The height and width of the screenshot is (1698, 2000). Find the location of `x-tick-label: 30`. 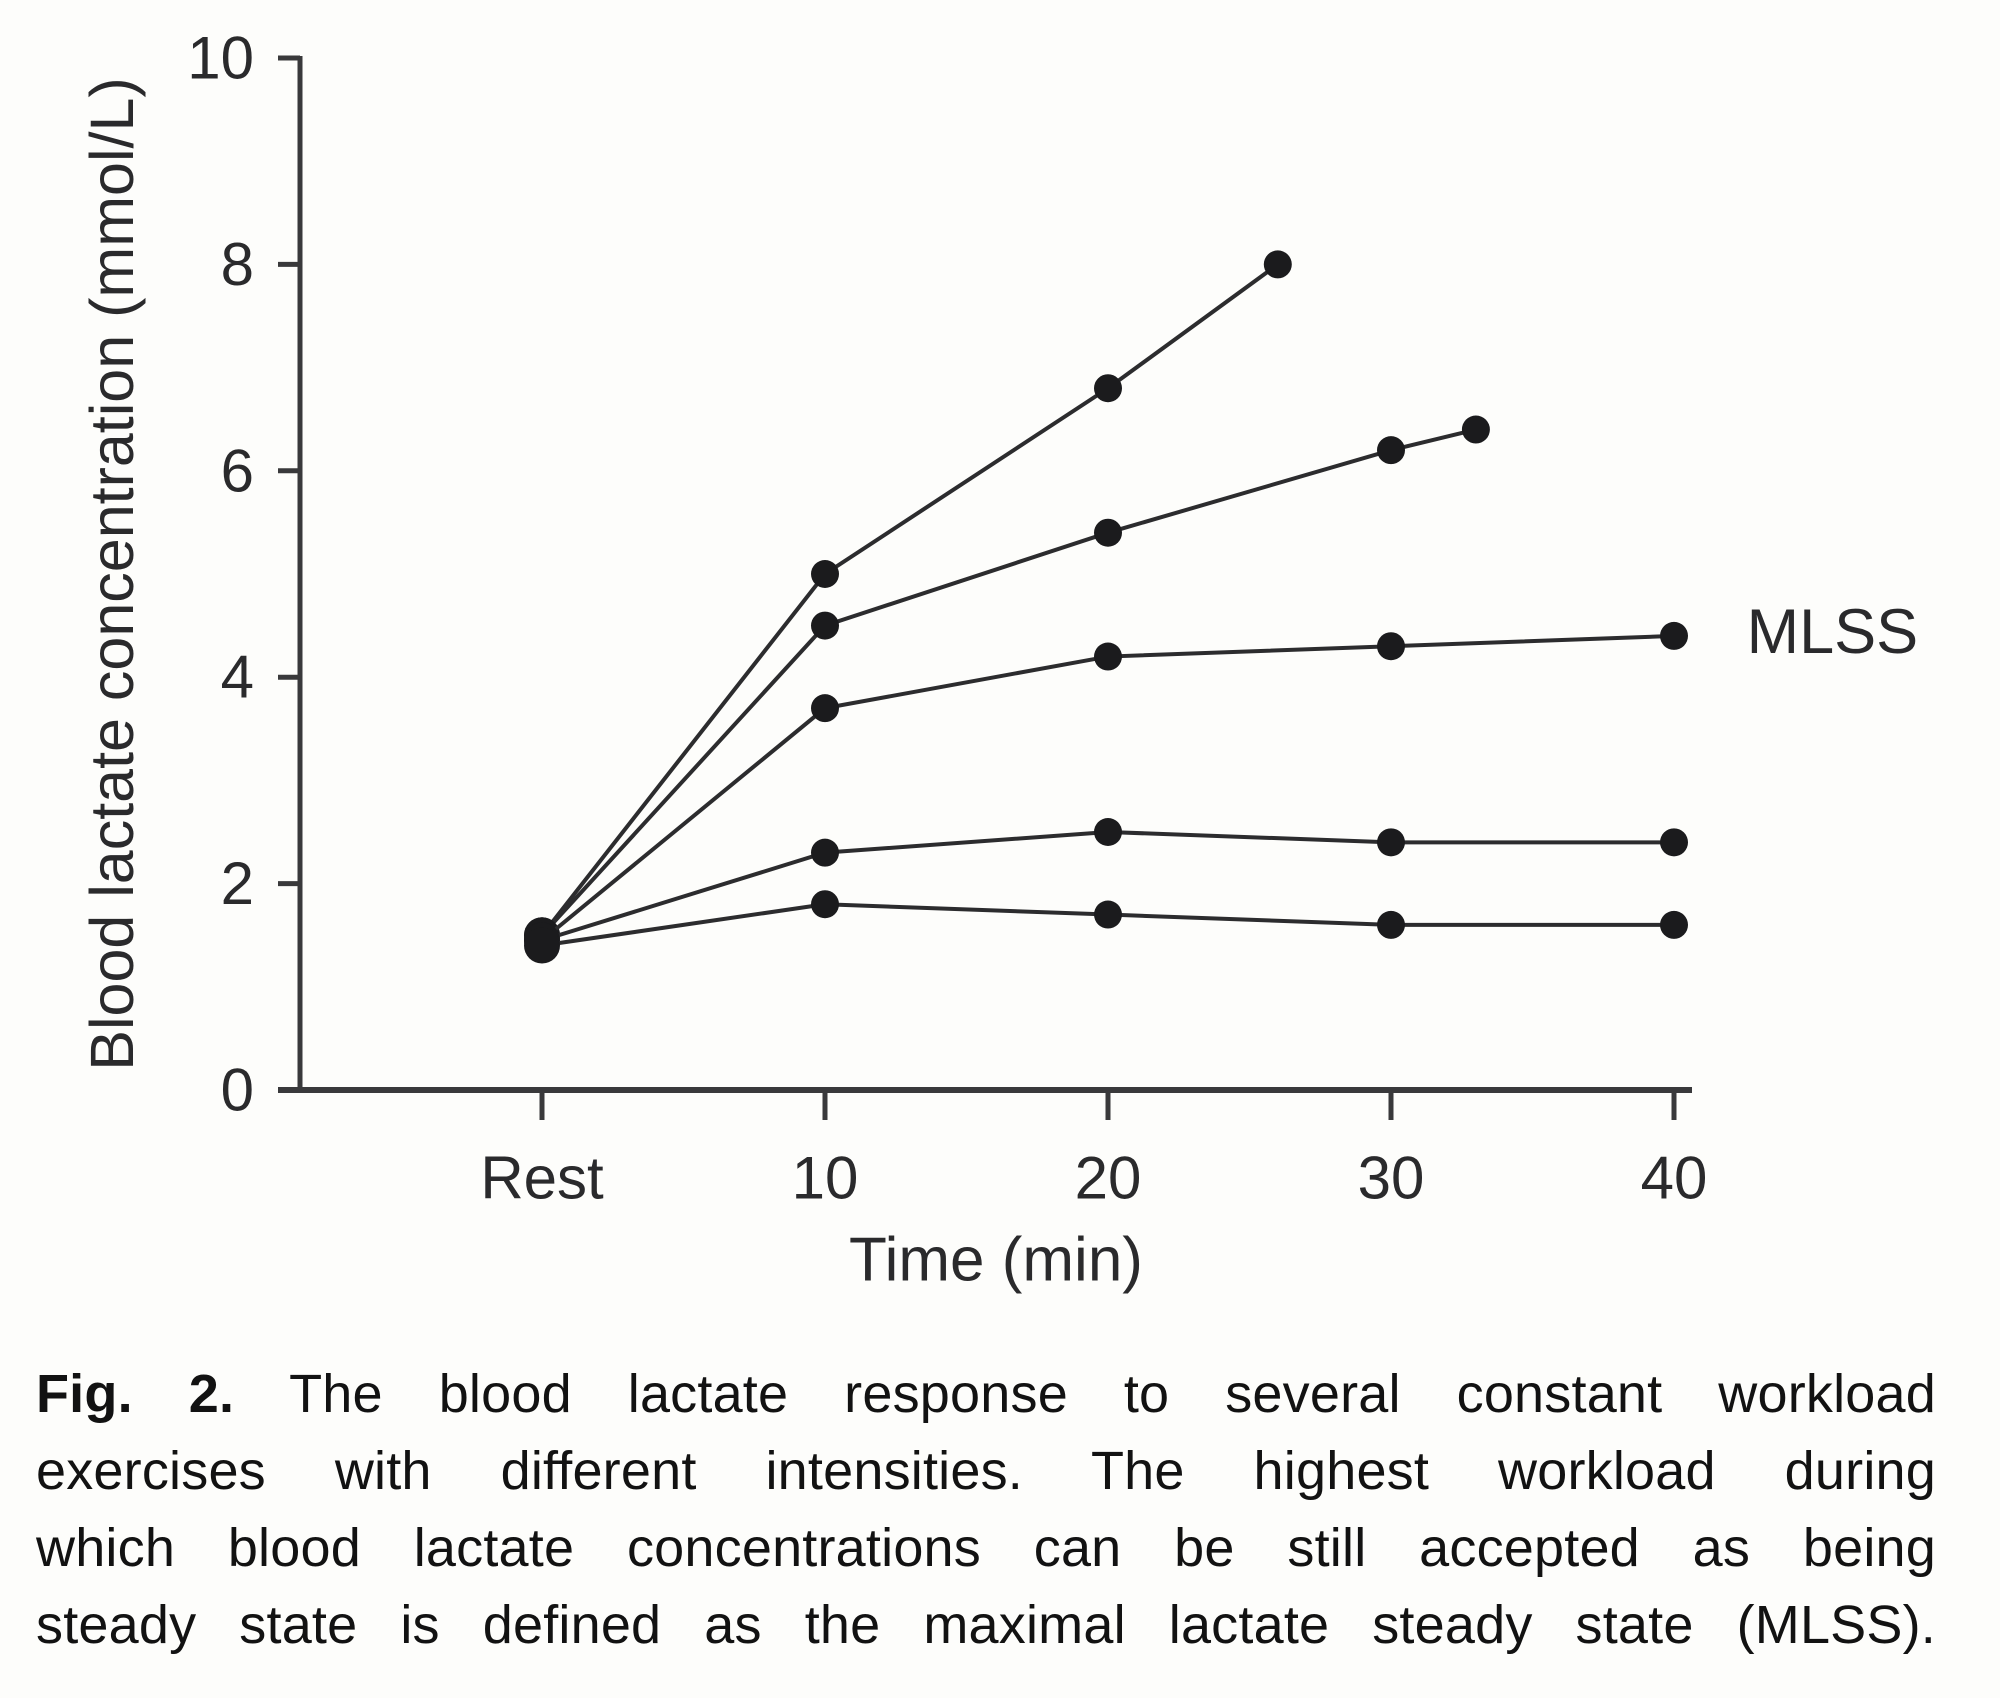

x-tick-label: 30 is located at coordinates (1391, 1178).